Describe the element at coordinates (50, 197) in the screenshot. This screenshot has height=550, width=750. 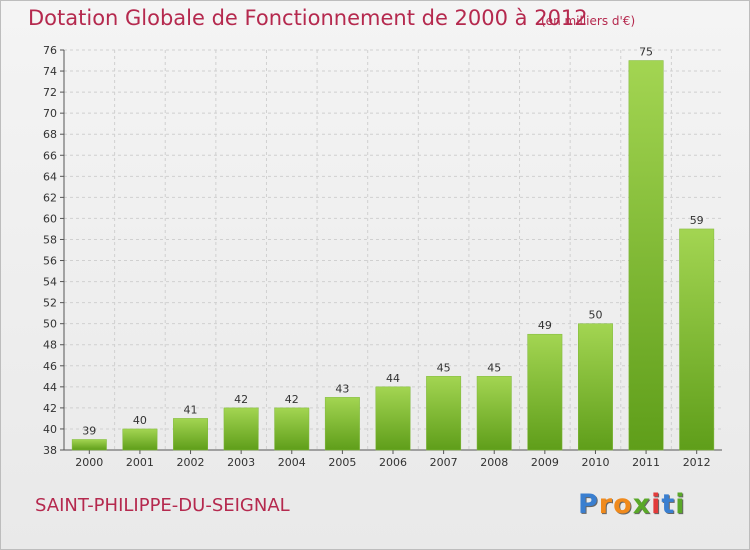
I see `y-tick-label: 62` at that location.